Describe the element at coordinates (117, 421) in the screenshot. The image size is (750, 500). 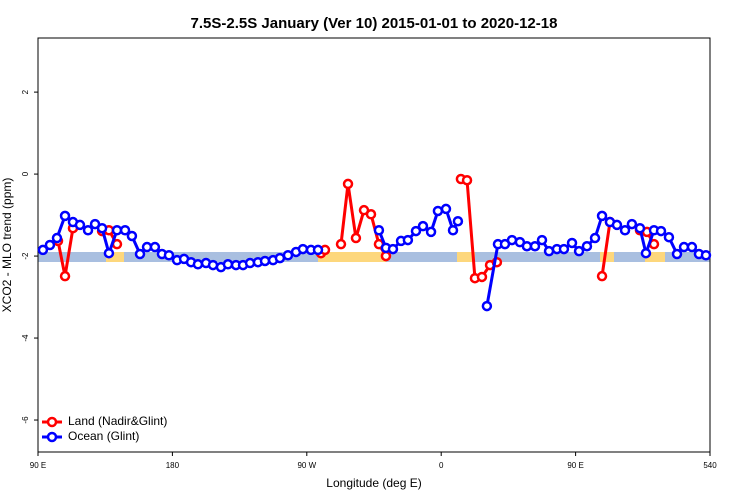
I see `legend-label: Land (Nadir&Glint)` at that location.